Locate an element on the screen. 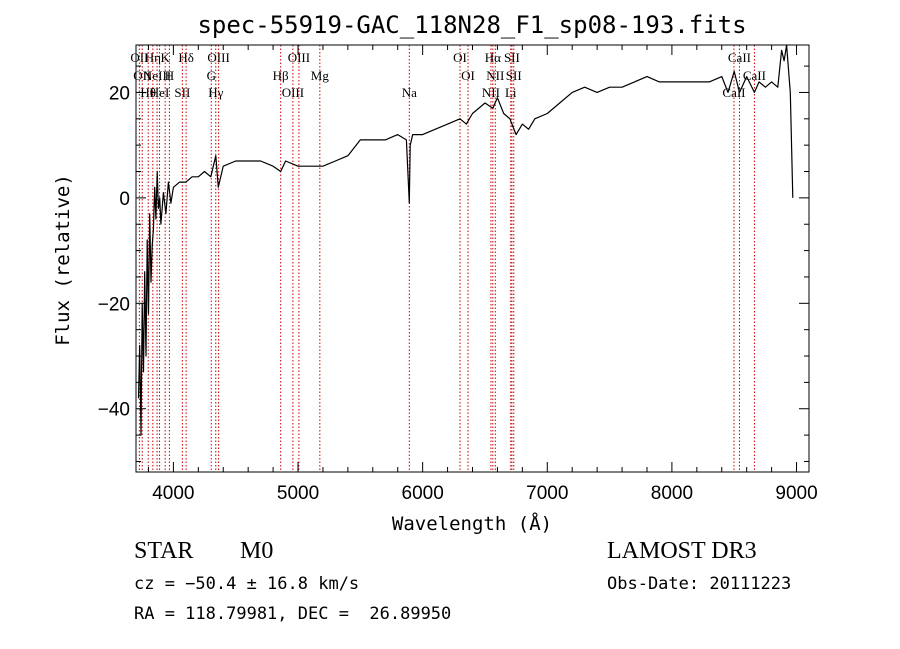 This screenshot has width=900, height=649. obs-date-text: Obs-Date: 20111223 is located at coordinates (699, 584).